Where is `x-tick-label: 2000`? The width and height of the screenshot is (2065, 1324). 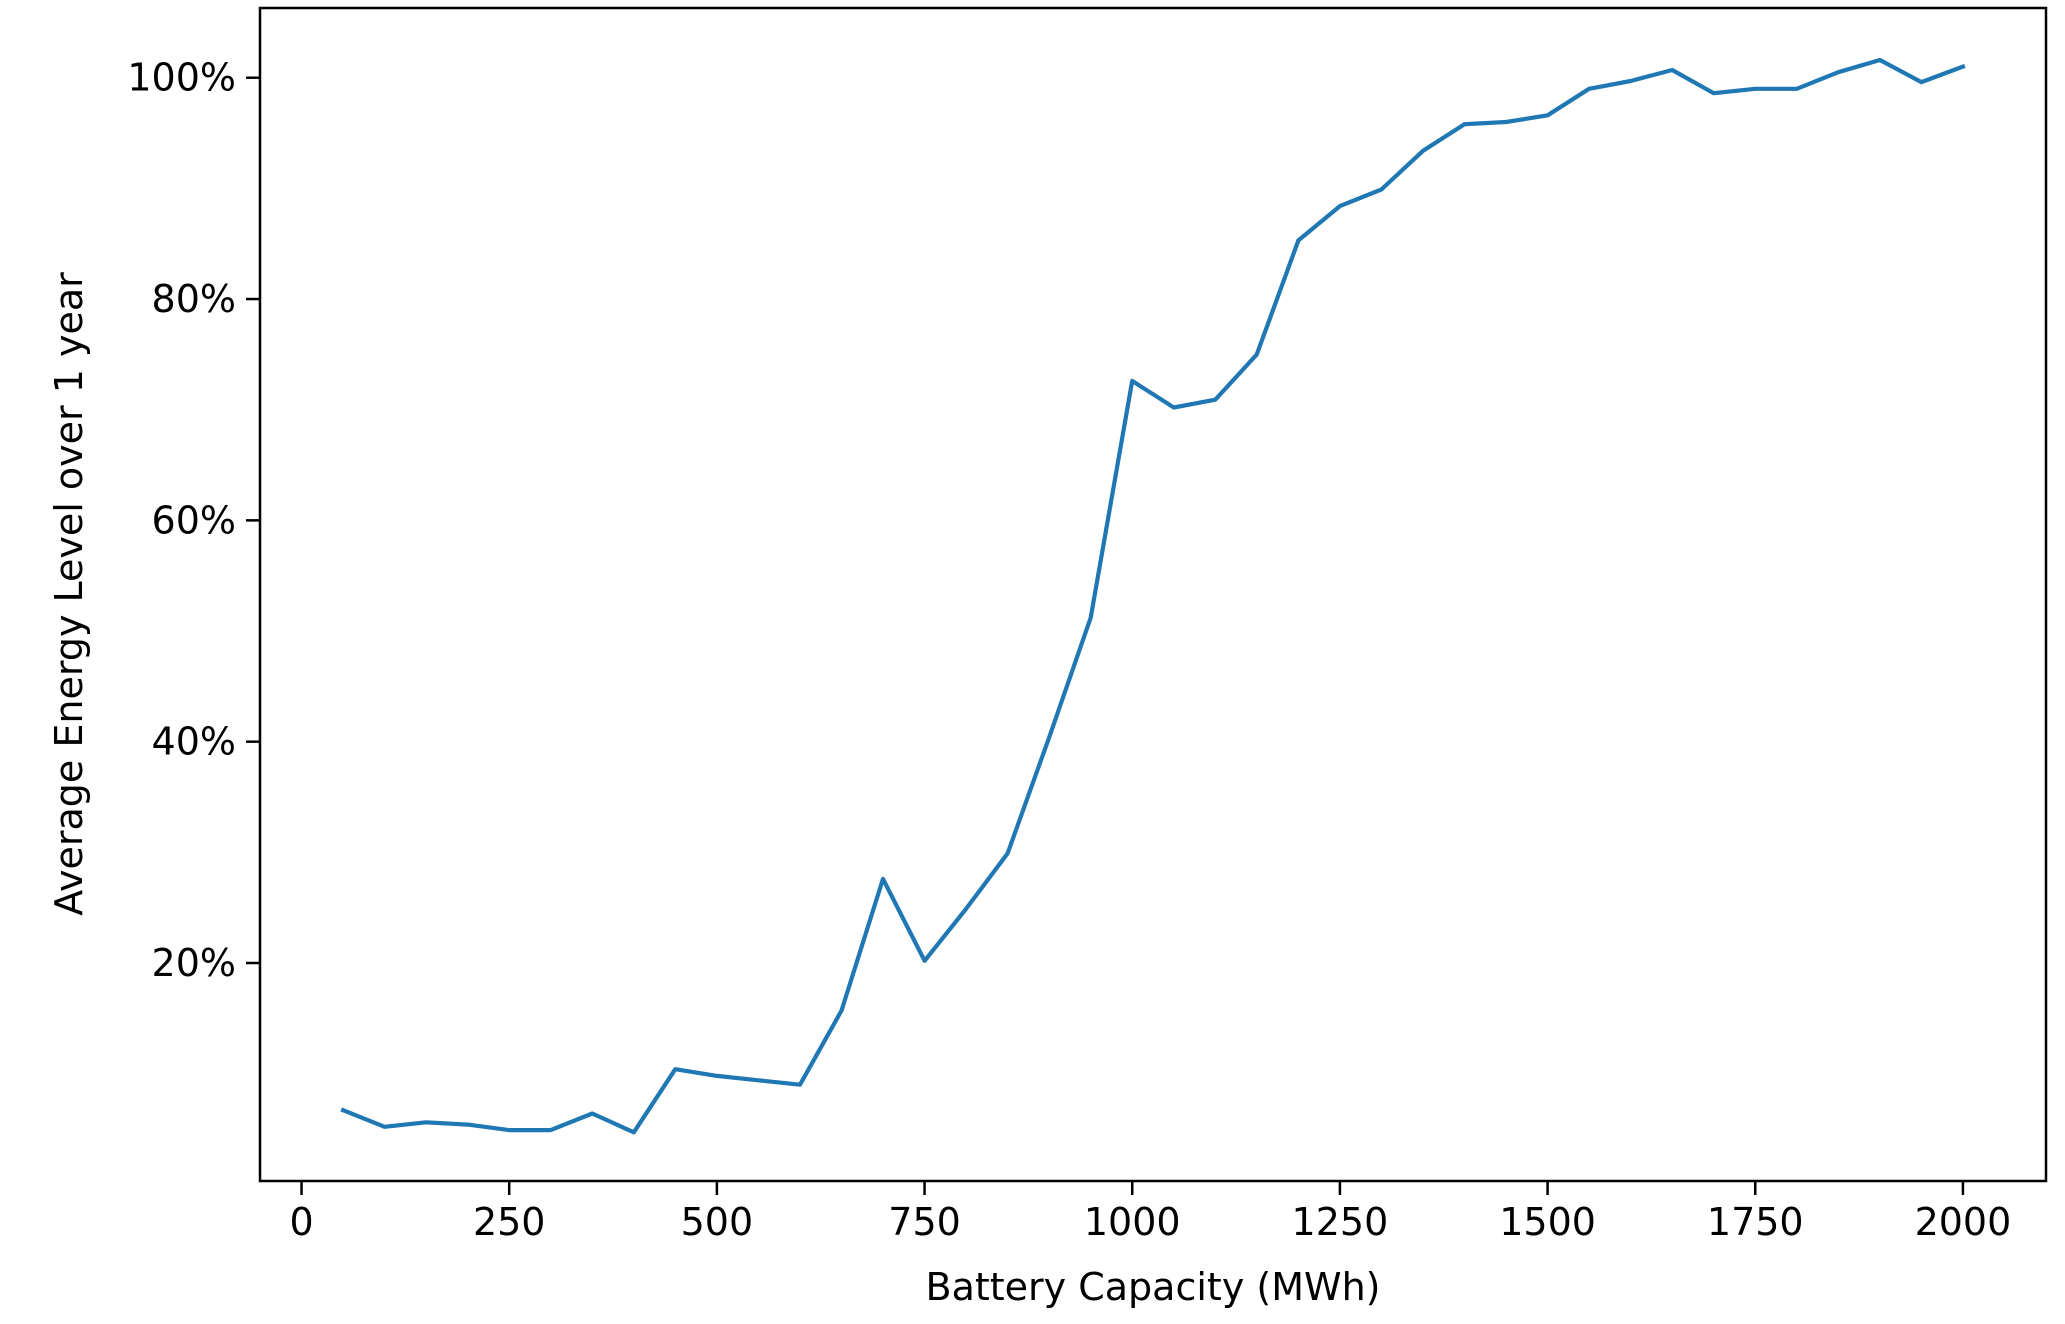
x-tick-label: 2000 is located at coordinates (1963, 1222).